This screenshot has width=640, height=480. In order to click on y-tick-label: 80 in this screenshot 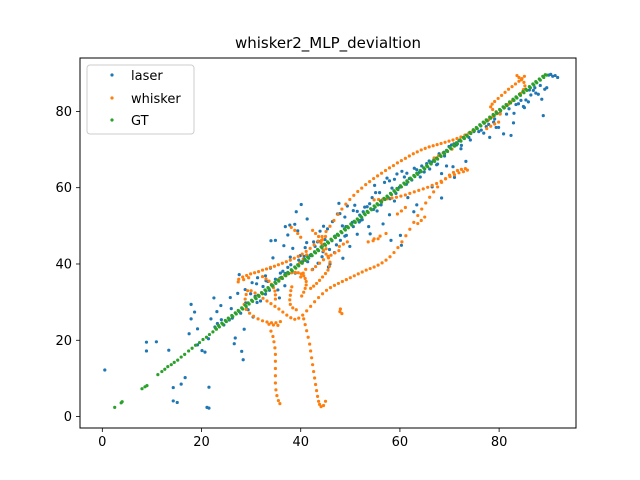, I will do `click(63, 112)`.